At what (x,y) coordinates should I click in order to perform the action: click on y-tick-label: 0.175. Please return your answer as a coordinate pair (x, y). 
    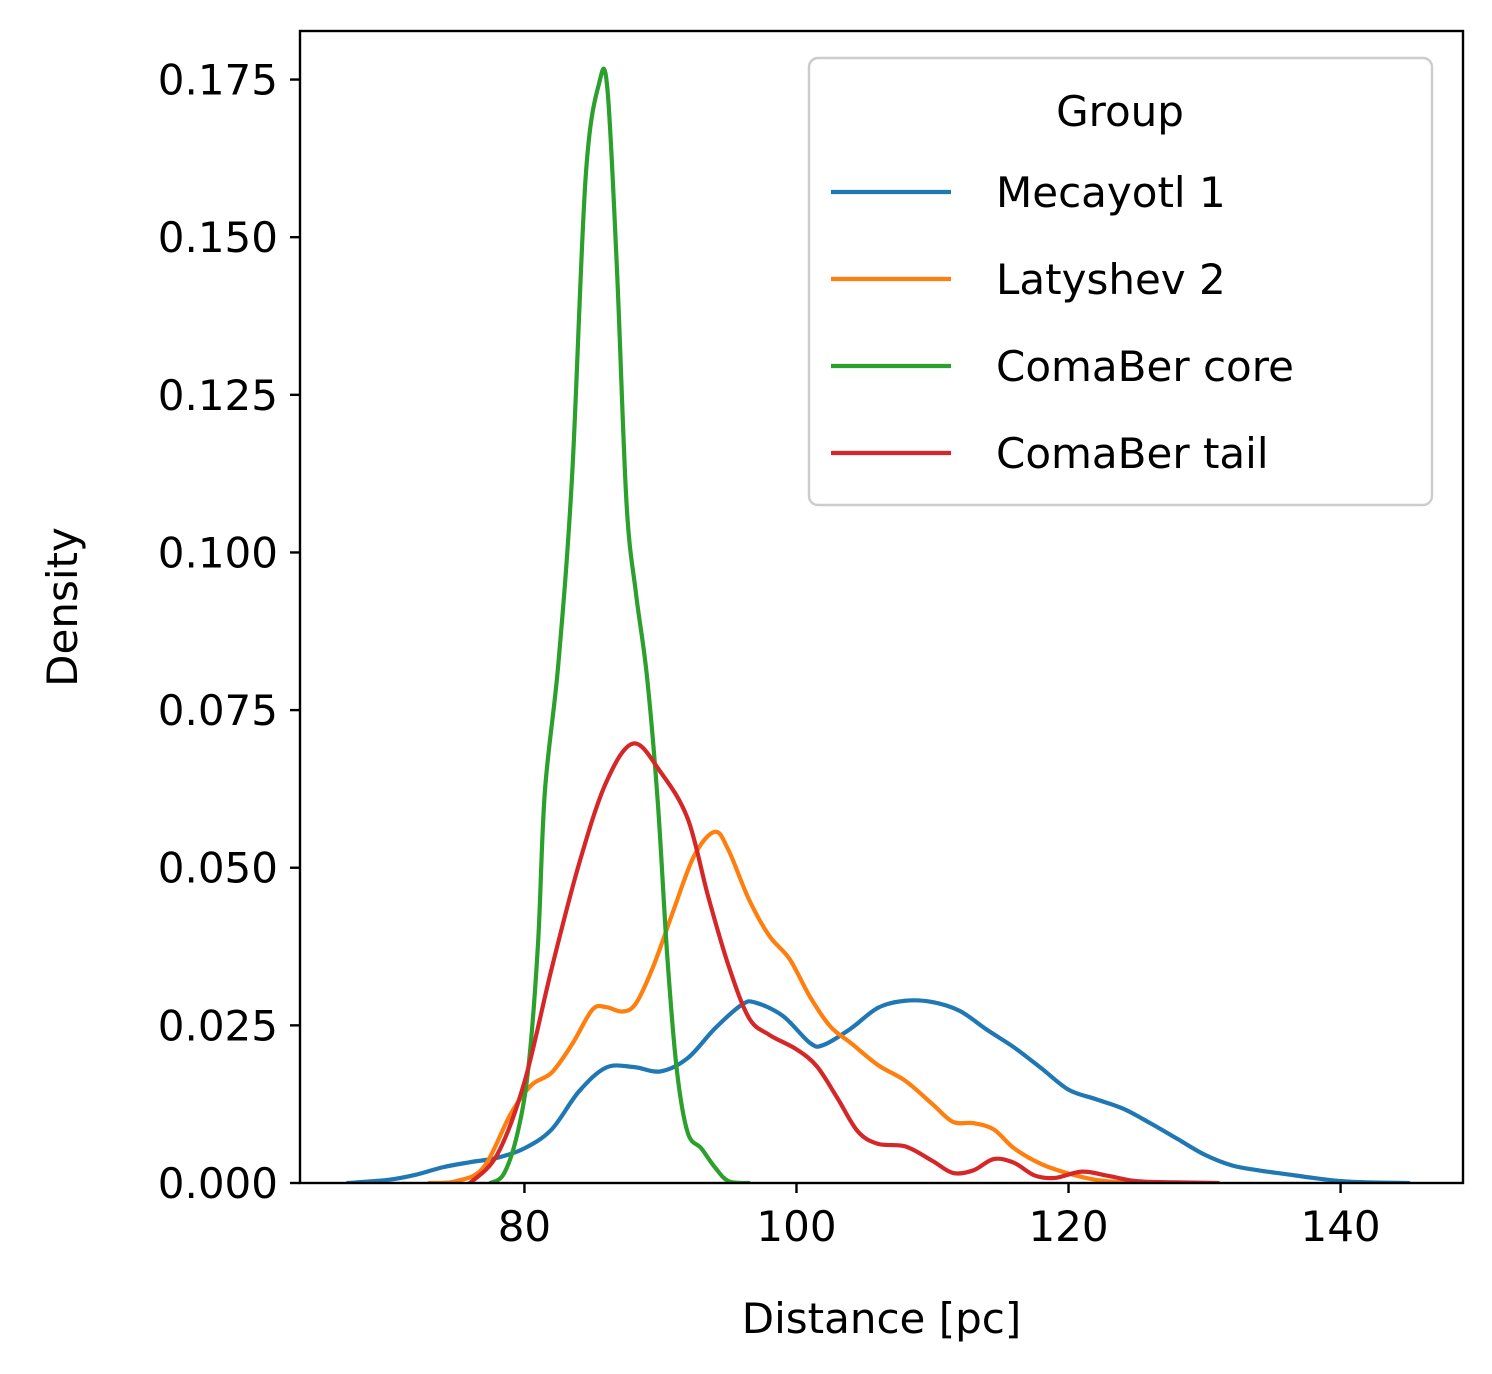
    Looking at the image, I should click on (218, 80).